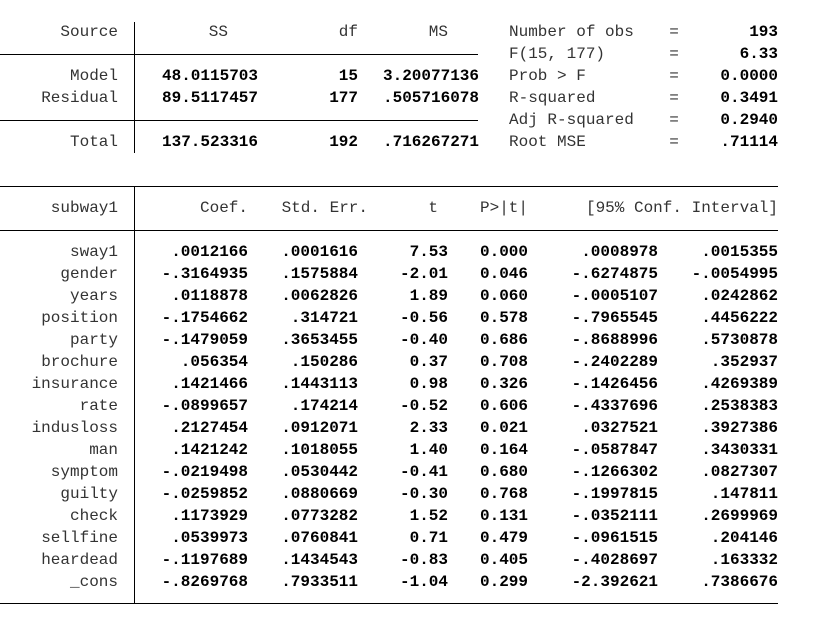 This screenshot has height=623, width=823. Describe the element at coordinates (438, 32) in the screenshot. I see `column-header: MS` at that location.